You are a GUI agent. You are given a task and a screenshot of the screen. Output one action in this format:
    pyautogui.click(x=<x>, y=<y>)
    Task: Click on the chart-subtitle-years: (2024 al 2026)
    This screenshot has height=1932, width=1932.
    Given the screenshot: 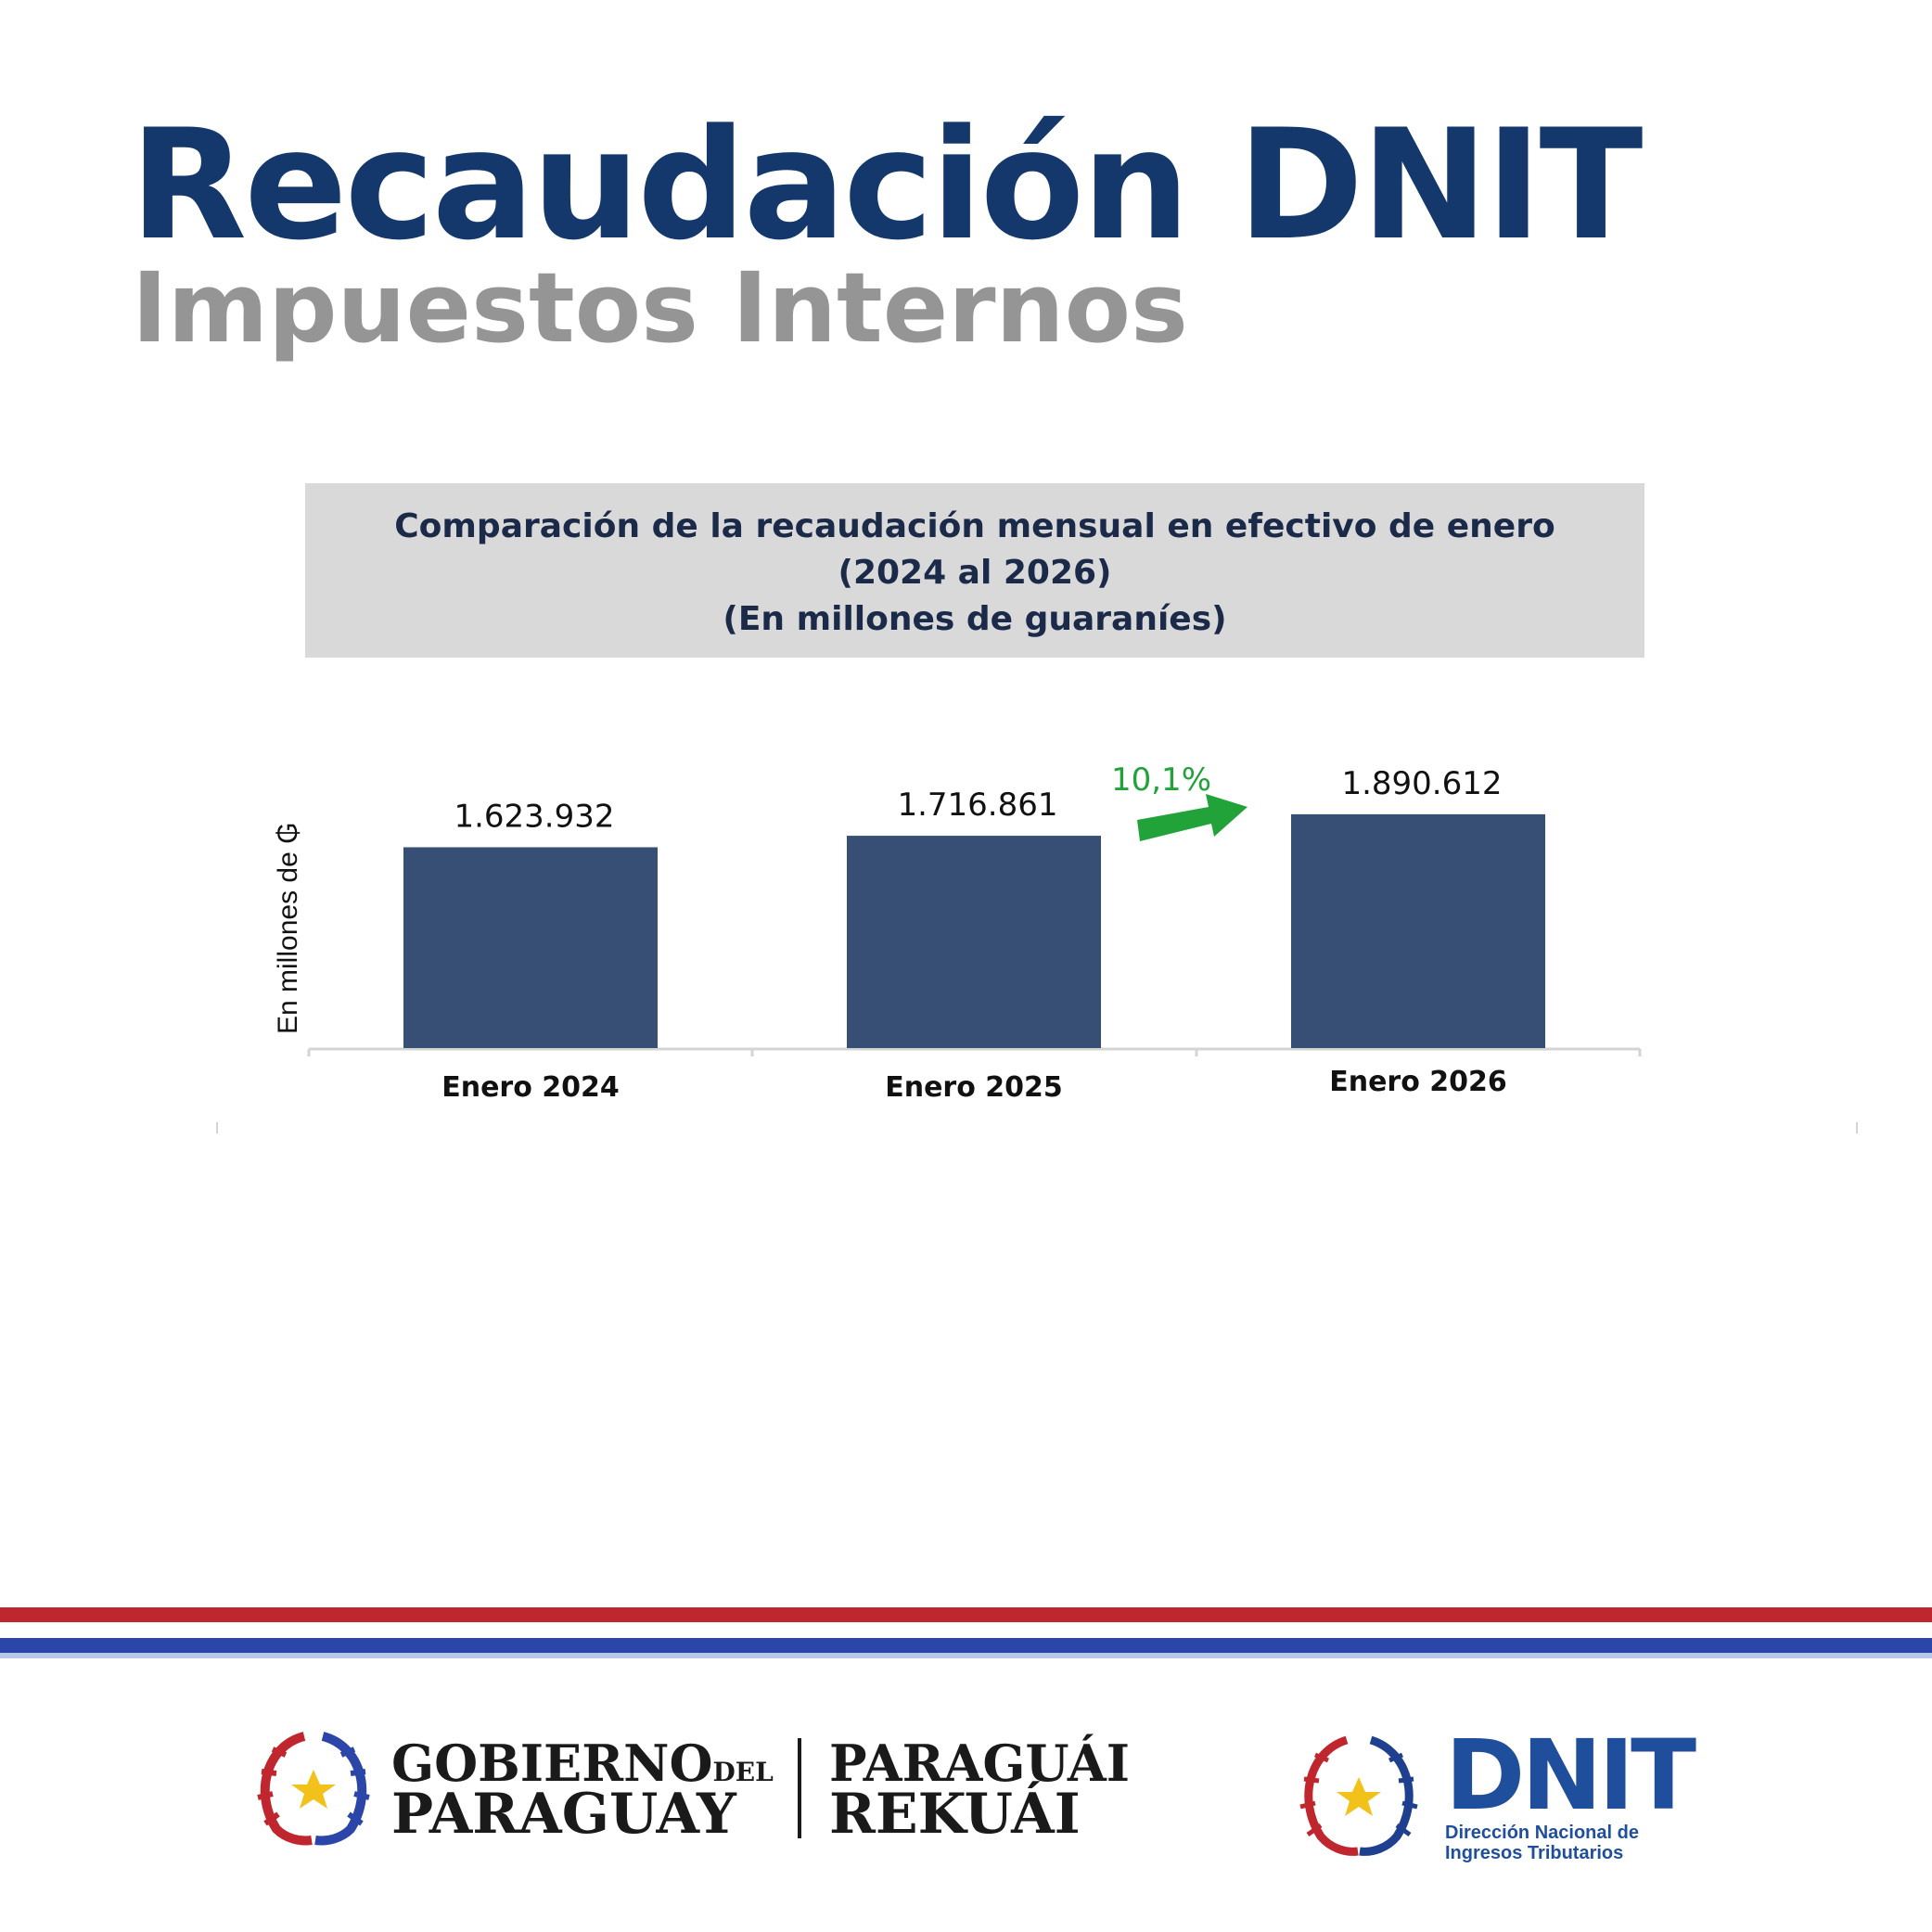 What is the action you would take?
    pyautogui.click(x=975, y=573)
    